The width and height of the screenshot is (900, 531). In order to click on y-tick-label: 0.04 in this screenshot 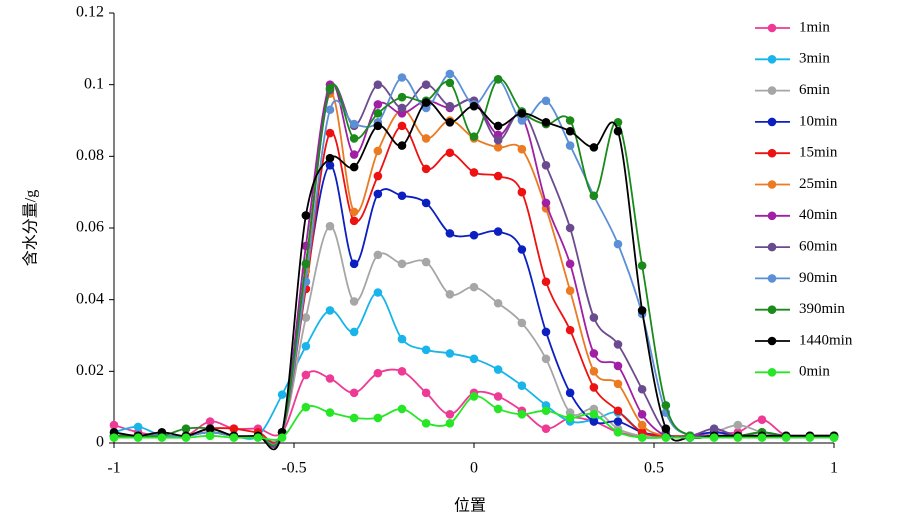, I will do `click(90, 298)`.